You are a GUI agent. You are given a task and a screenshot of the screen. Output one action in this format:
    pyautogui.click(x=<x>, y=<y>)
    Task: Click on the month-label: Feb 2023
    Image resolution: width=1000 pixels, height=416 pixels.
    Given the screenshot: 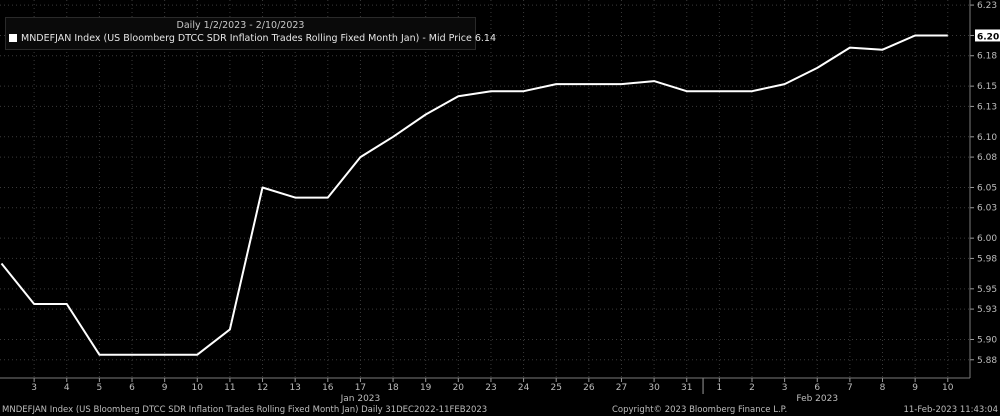 What is the action you would take?
    pyautogui.click(x=817, y=399)
    